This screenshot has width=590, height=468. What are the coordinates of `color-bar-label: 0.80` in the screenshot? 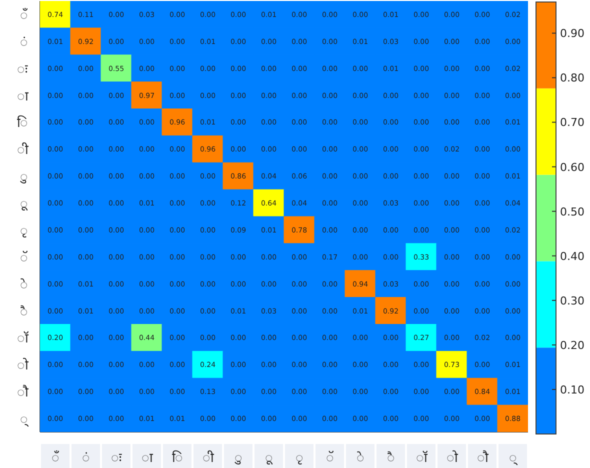 It's located at (572, 78).